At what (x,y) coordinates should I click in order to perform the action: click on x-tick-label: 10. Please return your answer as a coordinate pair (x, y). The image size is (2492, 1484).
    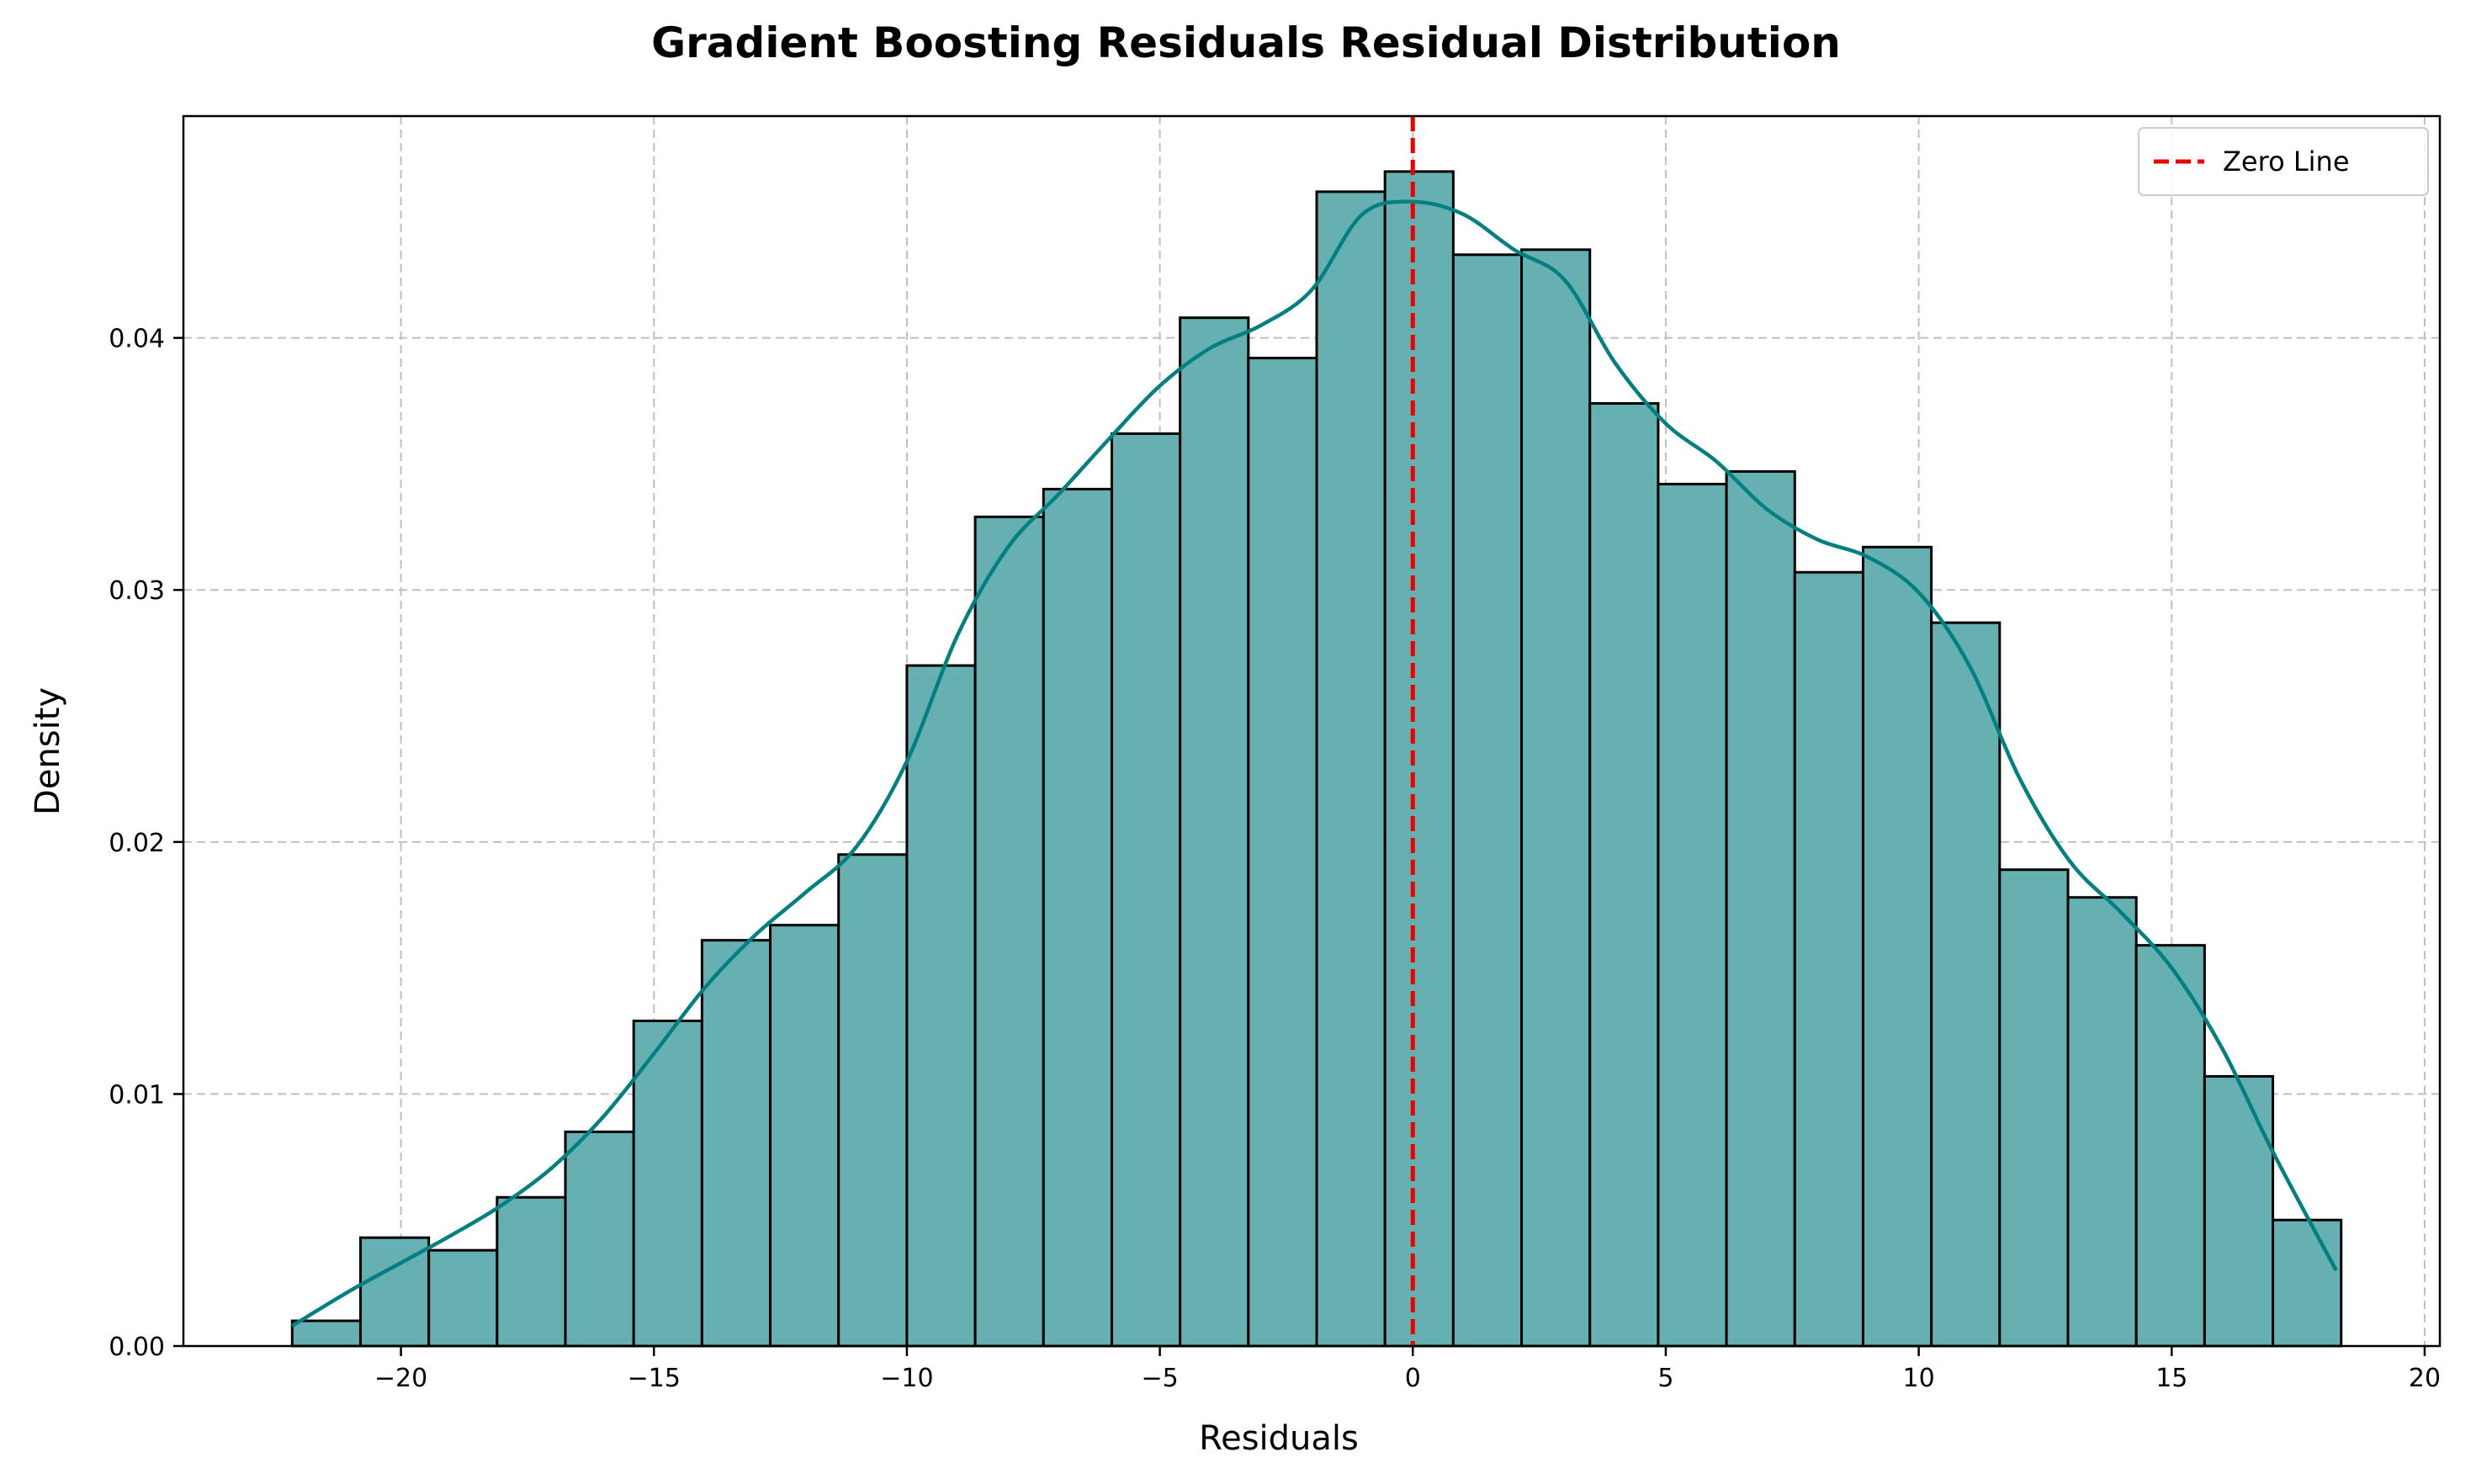
    Looking at the image, I should click on (1919, 1378).